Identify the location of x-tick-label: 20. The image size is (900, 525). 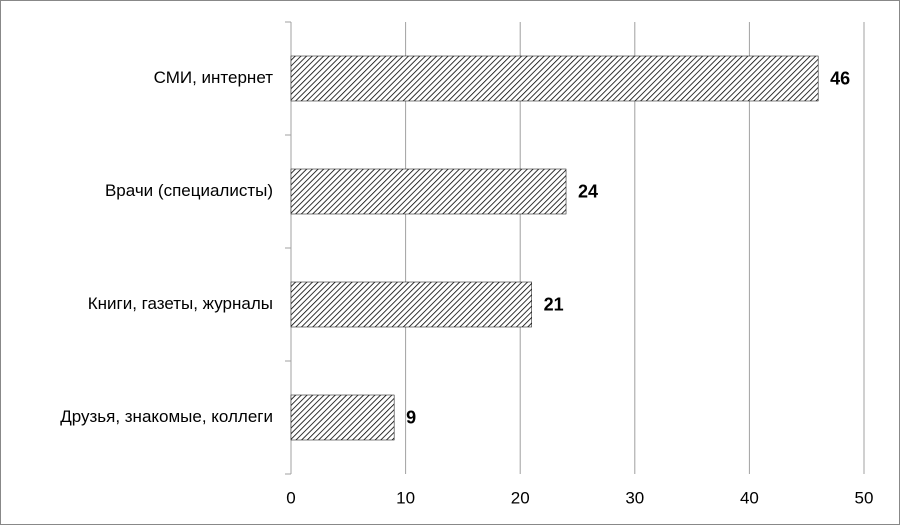
(520, 497).